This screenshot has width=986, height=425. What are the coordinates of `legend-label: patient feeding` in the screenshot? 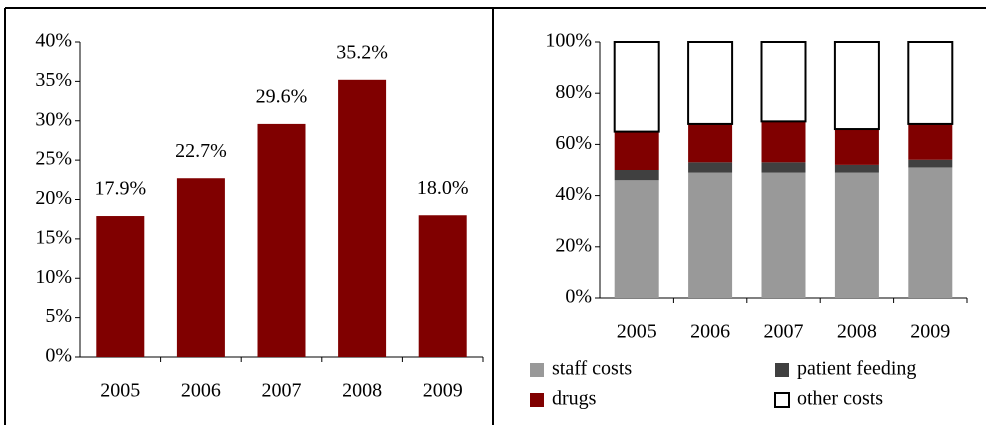 It's located at (856, 369).